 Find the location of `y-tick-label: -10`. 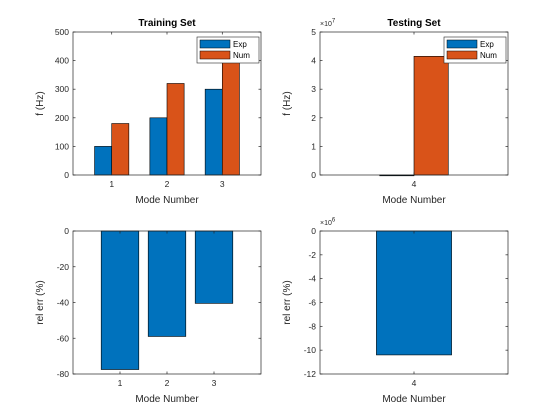

y-tick-label: -10 is located at coordinates (310, 350).